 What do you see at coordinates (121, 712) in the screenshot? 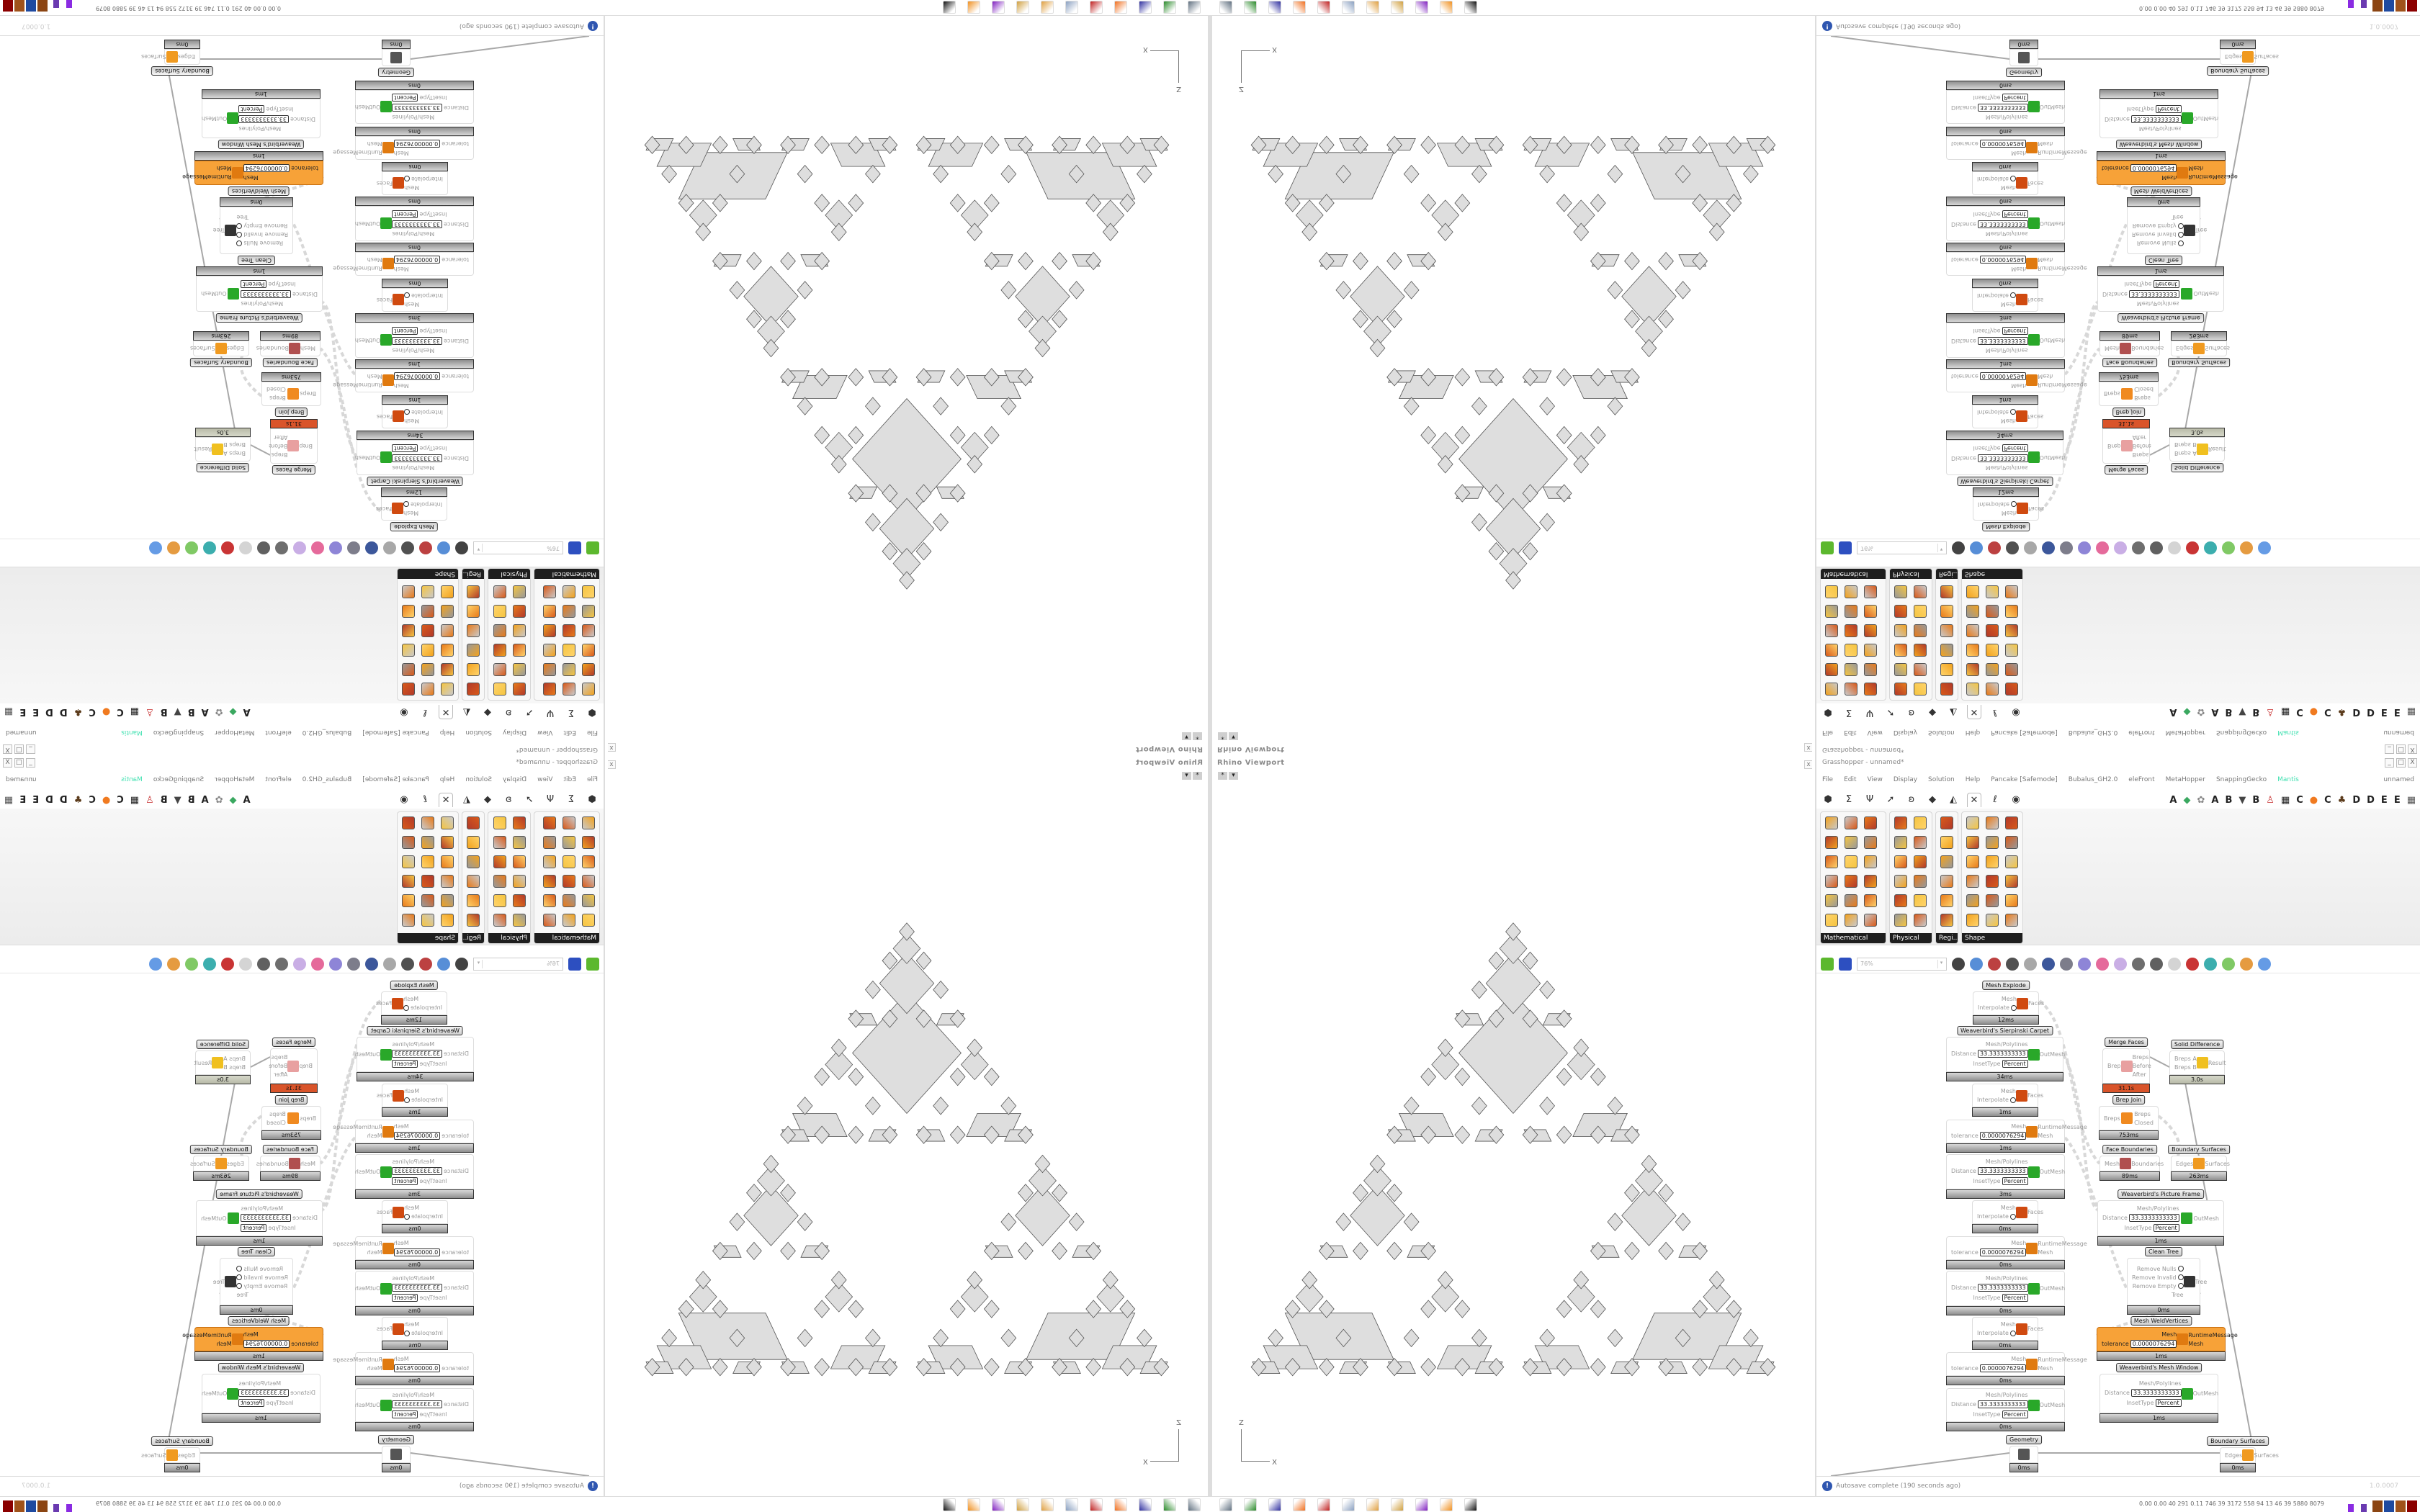
I see `plugin-tab: C` at bounding box center [121, 712].